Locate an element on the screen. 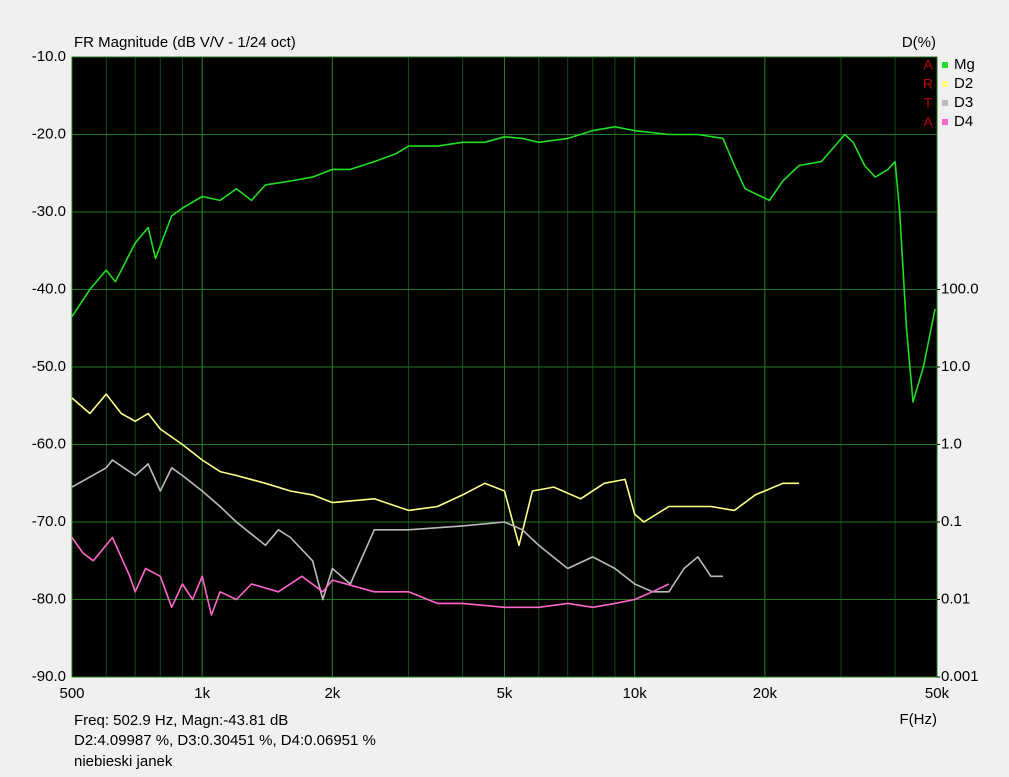 This screenshot has height=777, width=1009. x-tick-label: 500 is located at coordinates (71, 693).